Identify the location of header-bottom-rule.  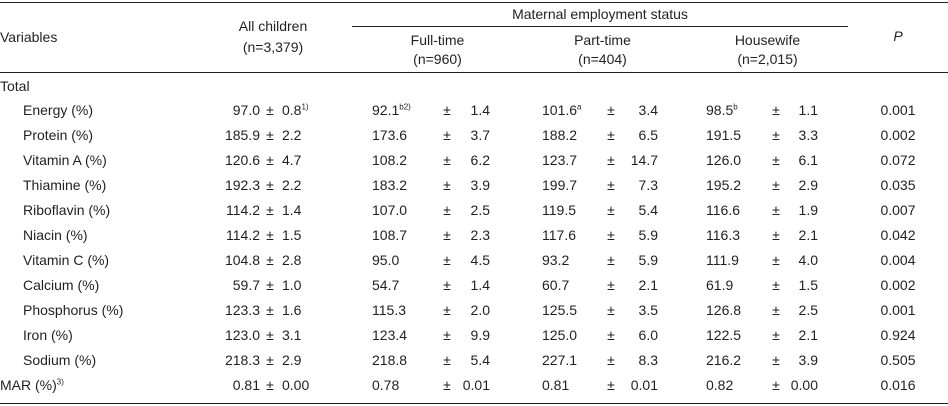
(474, 72).